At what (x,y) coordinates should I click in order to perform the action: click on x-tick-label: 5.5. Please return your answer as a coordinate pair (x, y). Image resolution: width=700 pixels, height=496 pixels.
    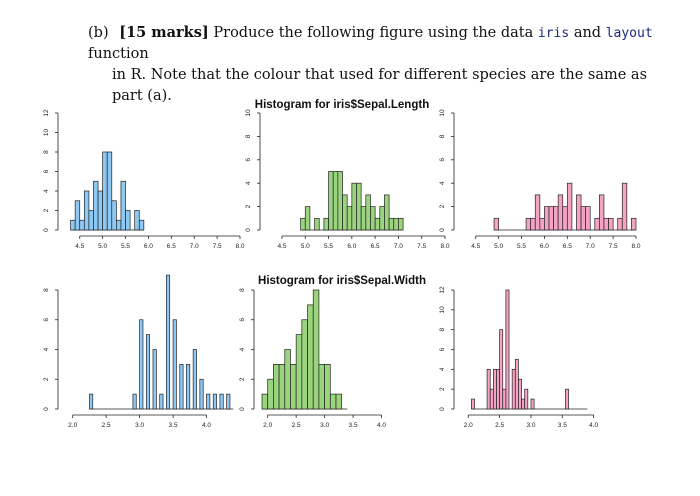
    Looking at the image, I should click on (125, 246).